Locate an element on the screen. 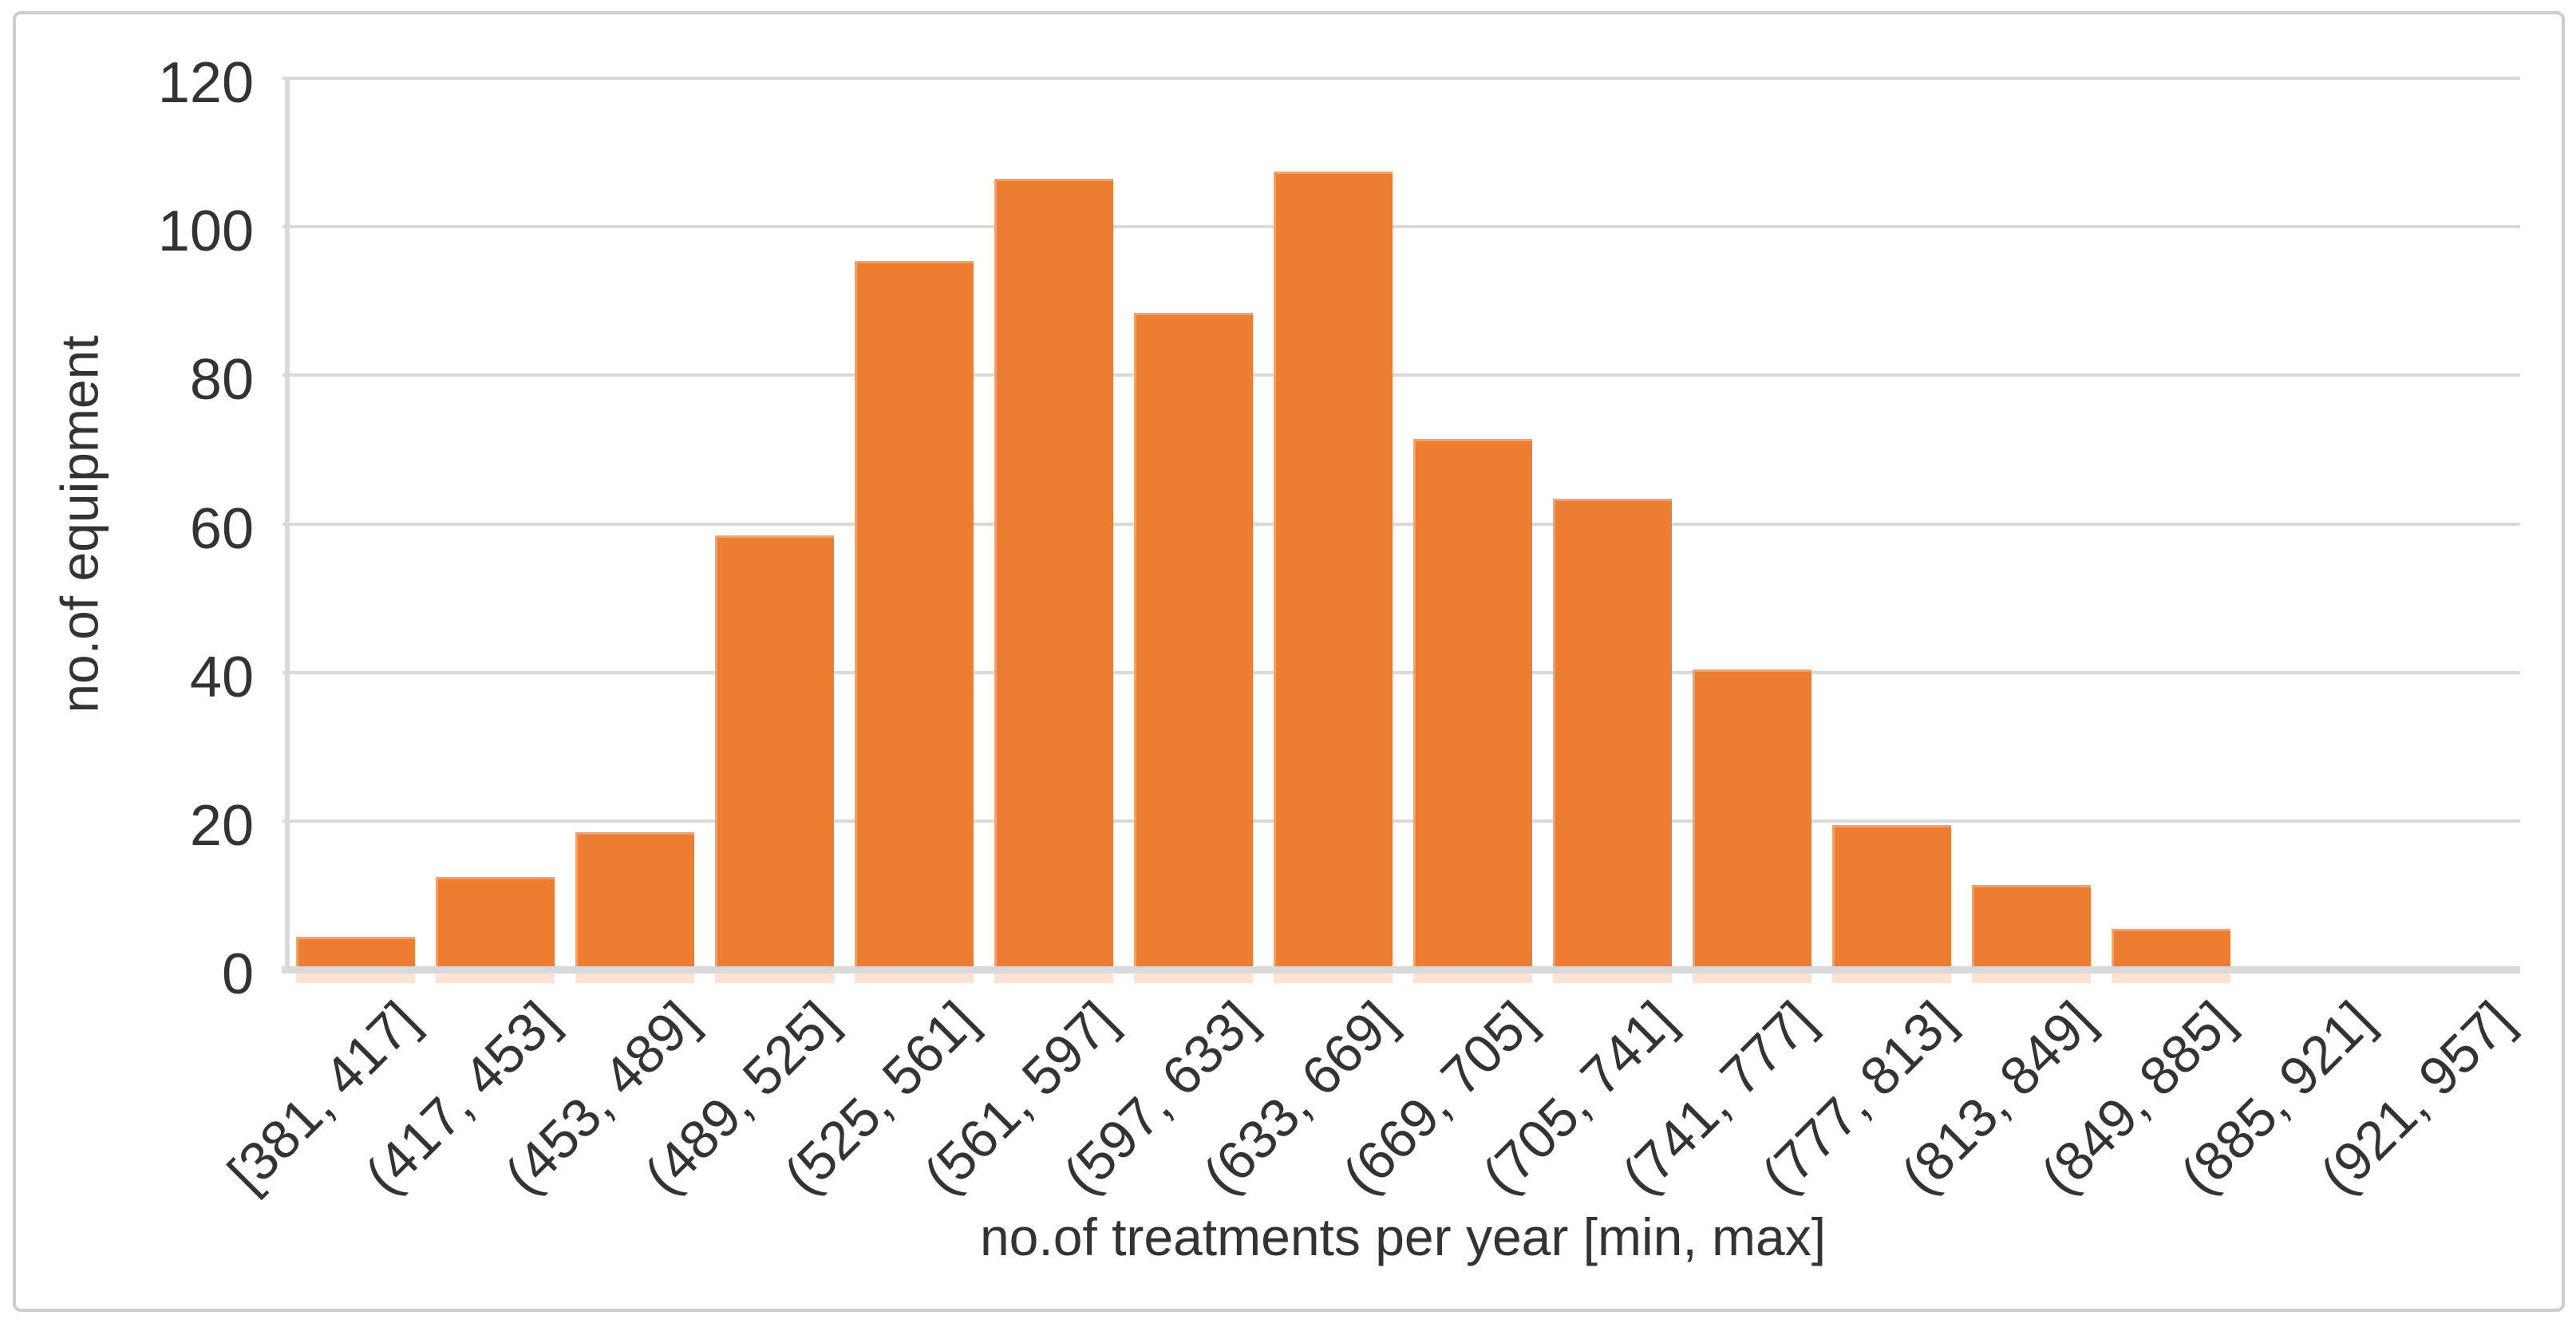  bar-(777, 813] is located at coordinates (1891, 895).